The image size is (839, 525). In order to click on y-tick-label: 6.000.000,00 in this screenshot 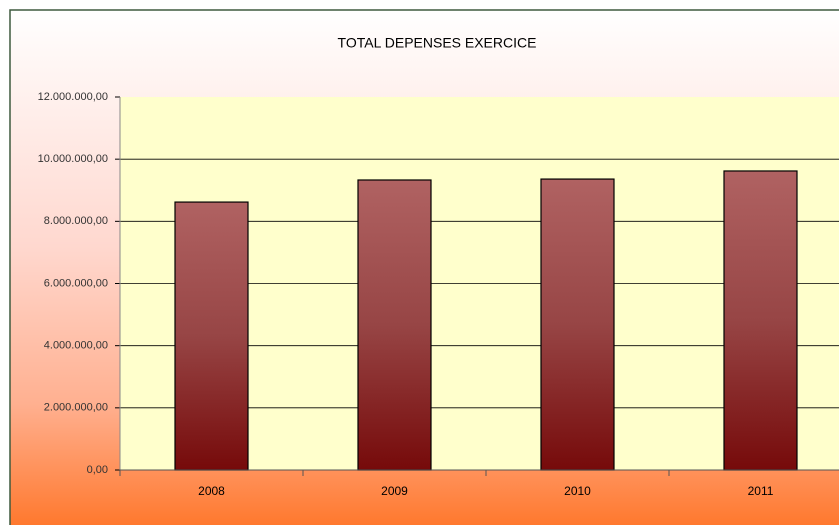, I will do `click(76, 283)`.